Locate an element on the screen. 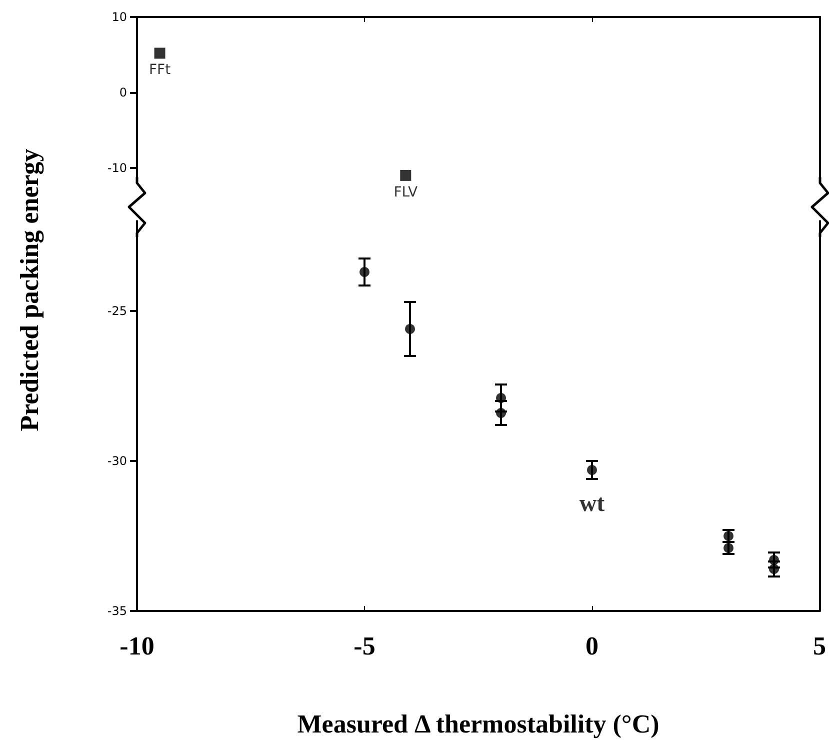 The image size is (829, 752). annotation: FLV is located at coordinates (406, 192).